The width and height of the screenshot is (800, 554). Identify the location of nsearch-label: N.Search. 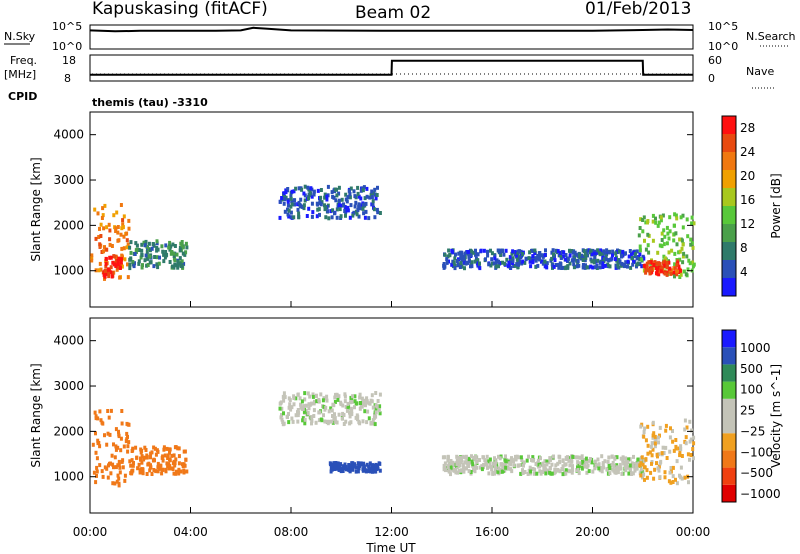
(771, 36).